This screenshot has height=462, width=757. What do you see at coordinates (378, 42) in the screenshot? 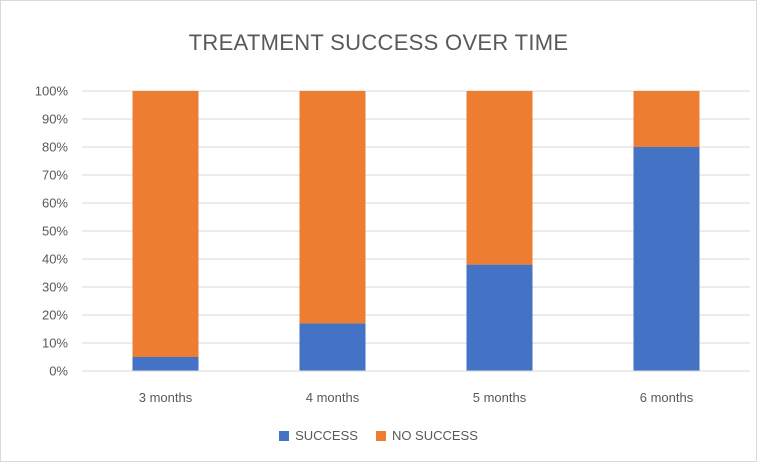
I see `chart-title: TREATMENT SUCCESS OVER TIME` at bounding box center [378, 42].